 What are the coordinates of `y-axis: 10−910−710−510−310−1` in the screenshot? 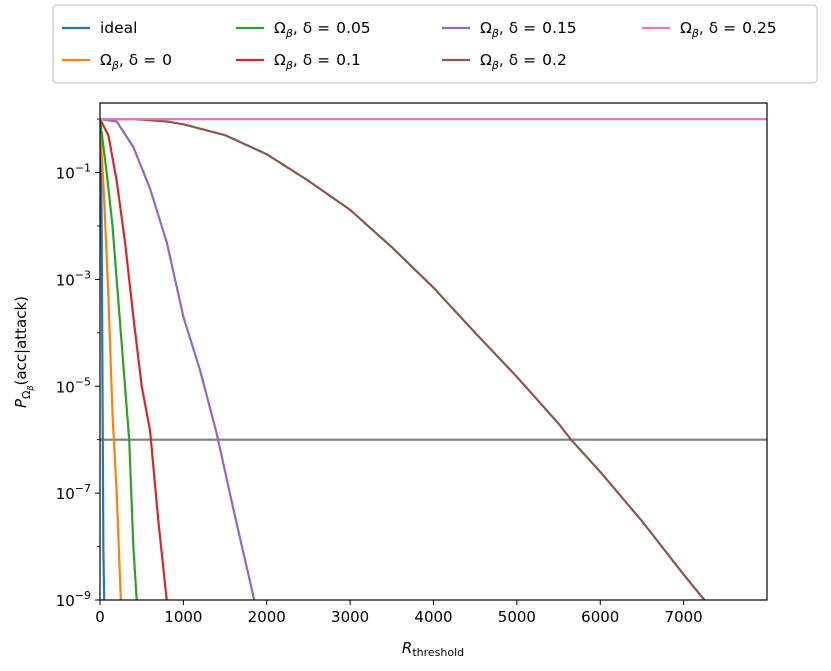 It's located at (78, 364).